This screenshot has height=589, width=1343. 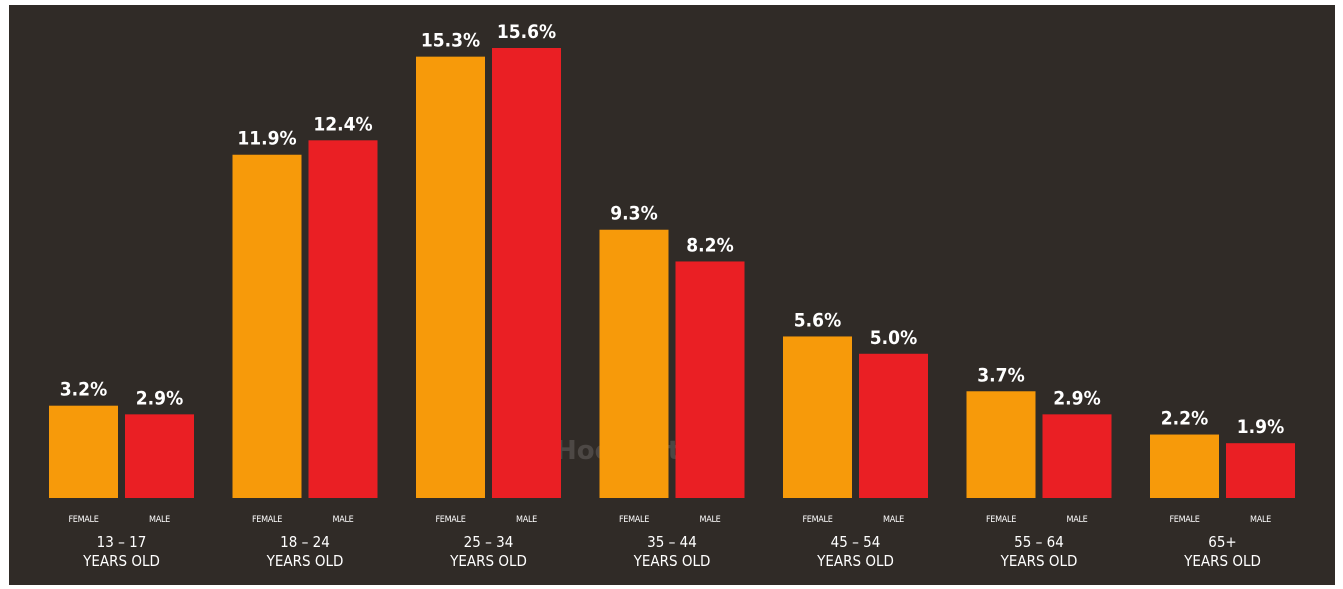 I want to click on series-label-female-6: FEMALE, so click(x=1184, y=520).